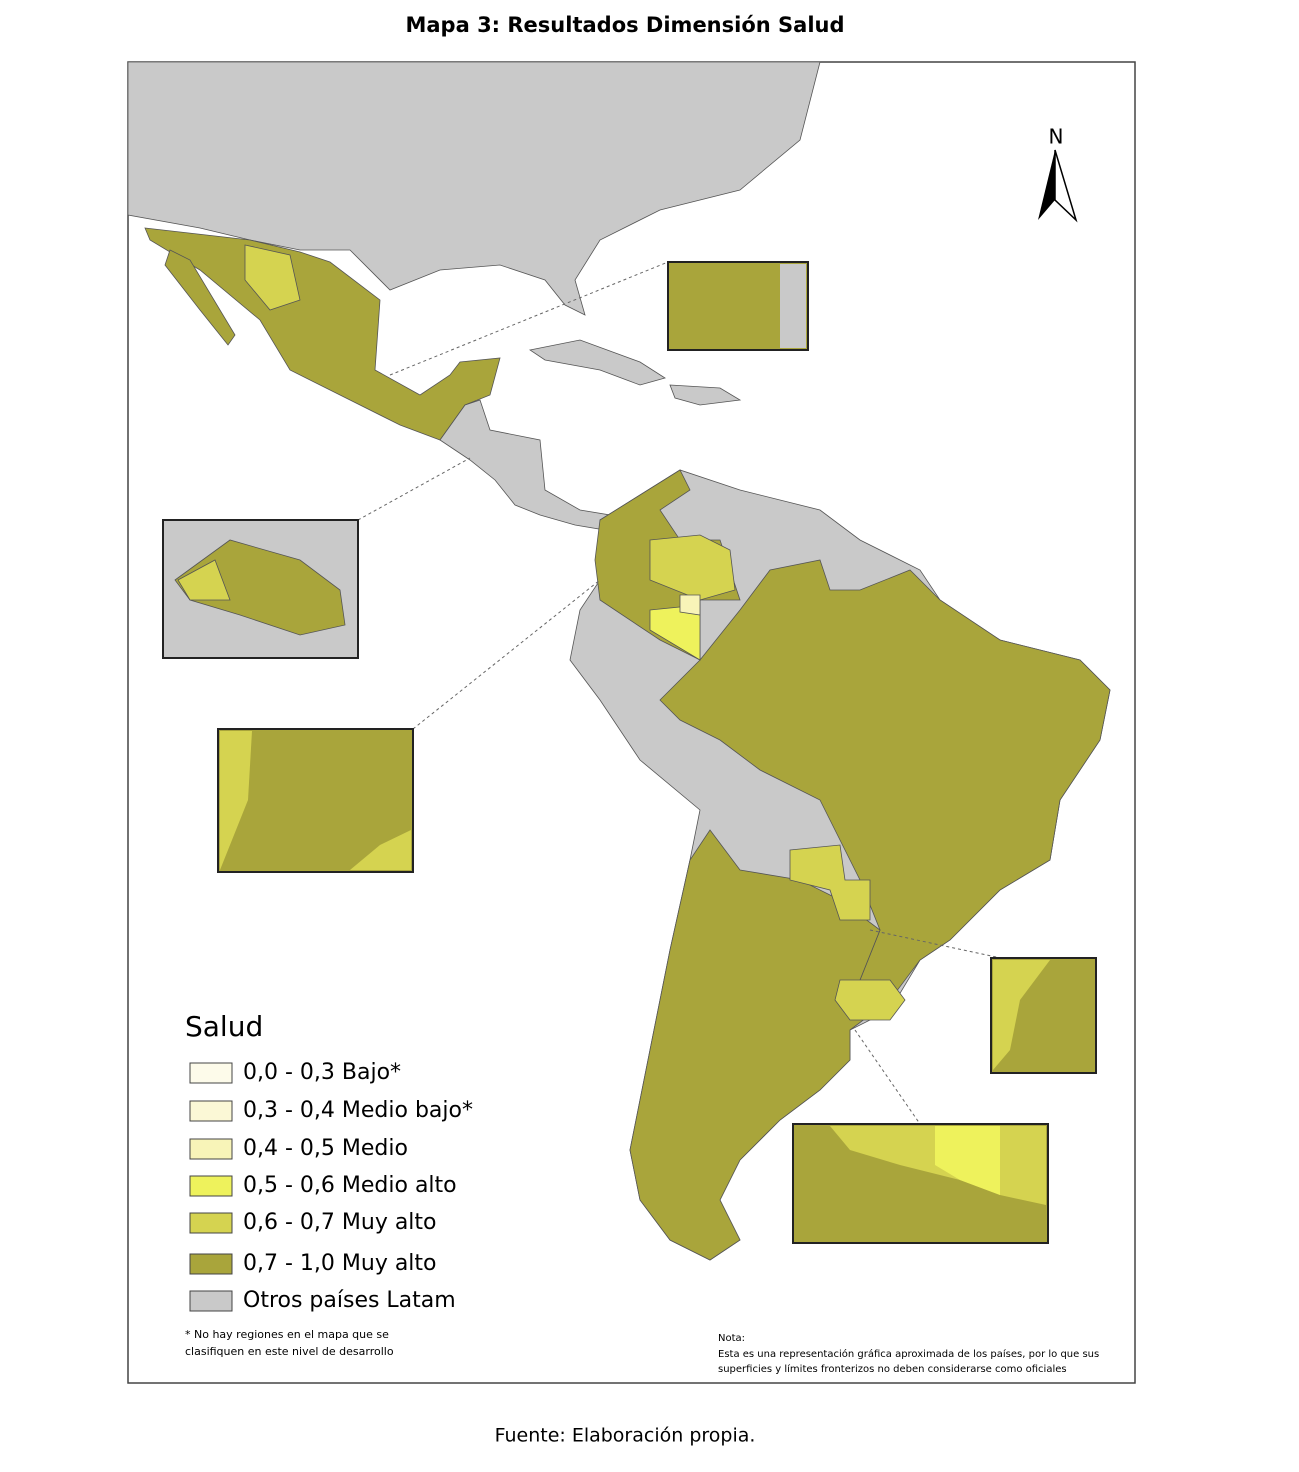 The image size is (1299, 1472). What do you see at coordinates (731, 1338) in the screenshot?
I see `note-title: Nota:` at bounding box center [731, 1338].